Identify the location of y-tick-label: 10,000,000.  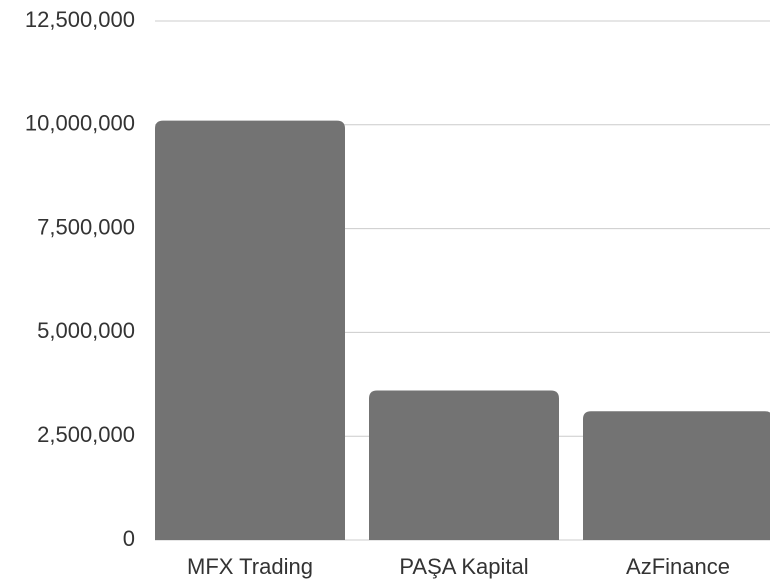
(80, 123).